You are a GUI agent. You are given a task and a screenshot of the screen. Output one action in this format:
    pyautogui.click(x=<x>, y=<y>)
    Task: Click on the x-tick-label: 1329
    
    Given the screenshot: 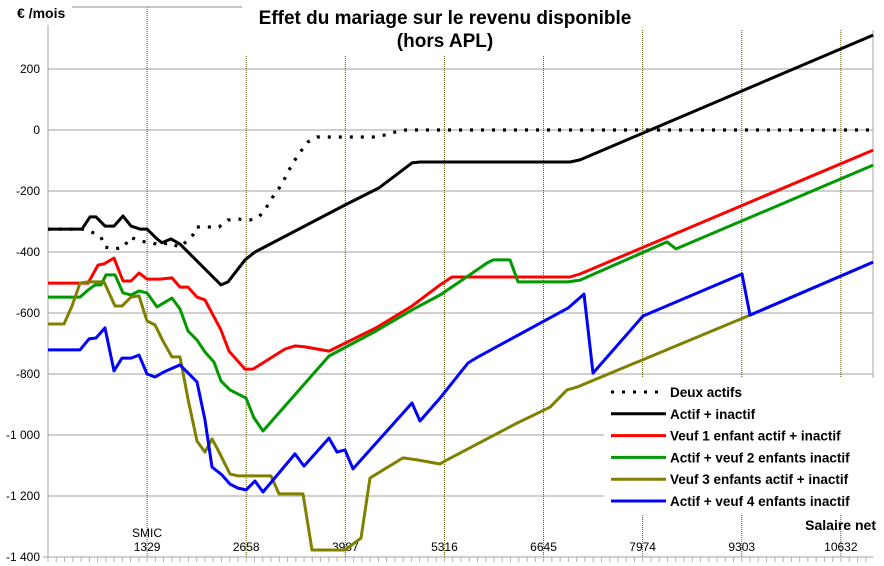 What is the action you would take?
    pyautogui.click(x=147, y=547)
    